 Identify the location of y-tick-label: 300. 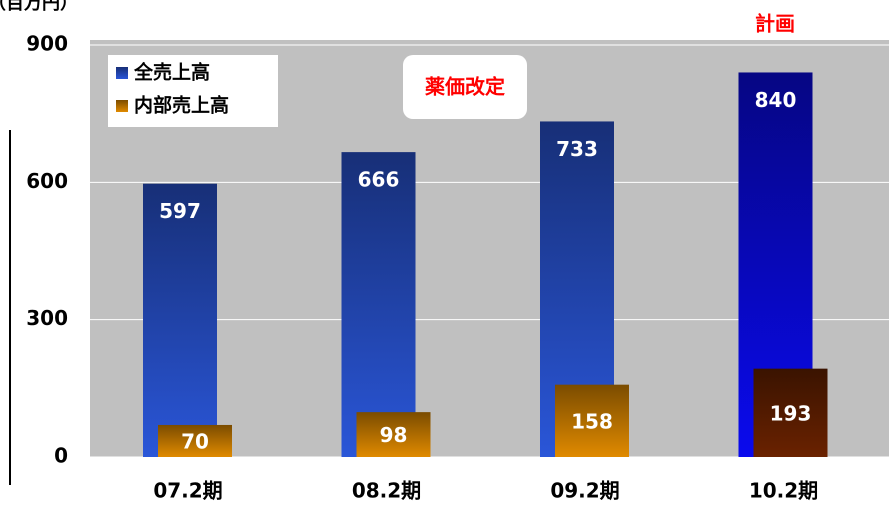
(47, 318).